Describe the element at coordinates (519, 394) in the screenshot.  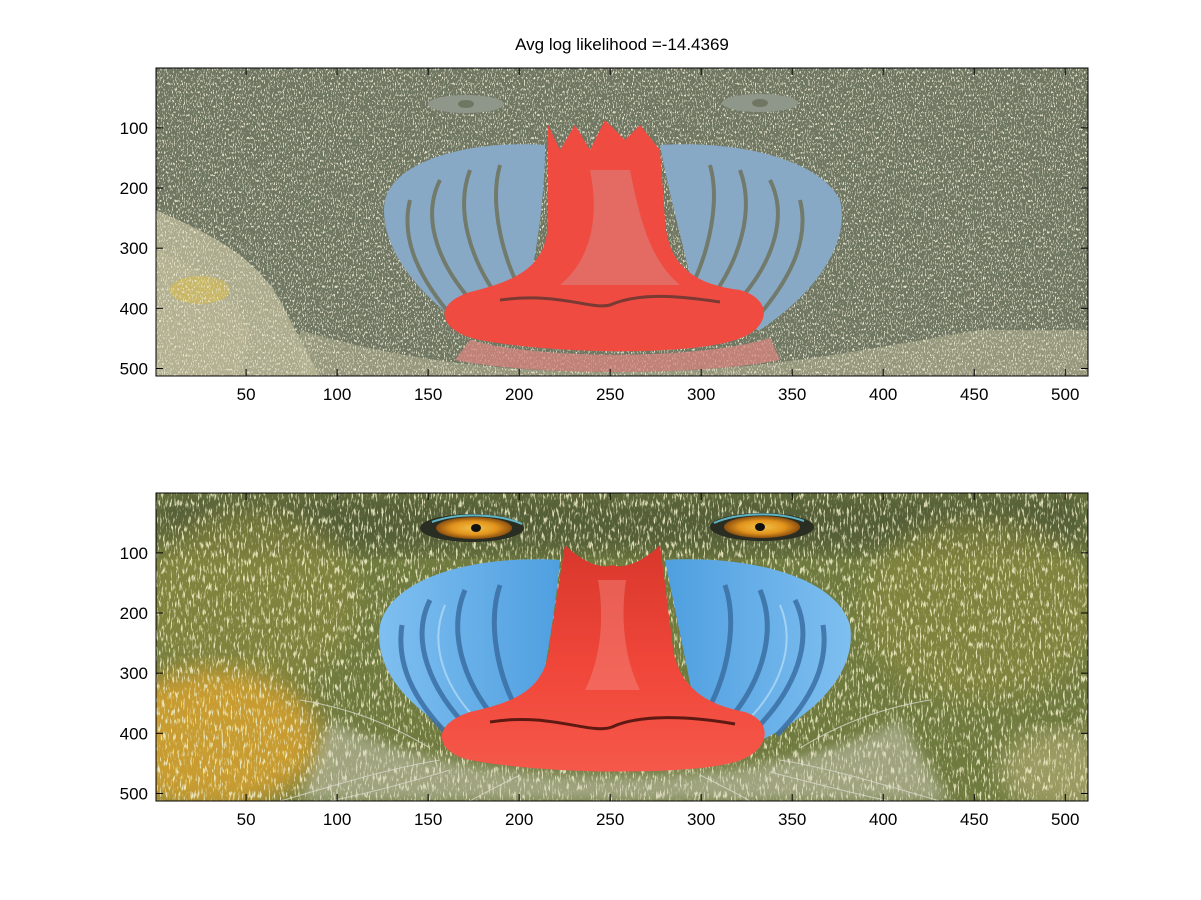
I see `top-x-tick-label: 200` at that location.